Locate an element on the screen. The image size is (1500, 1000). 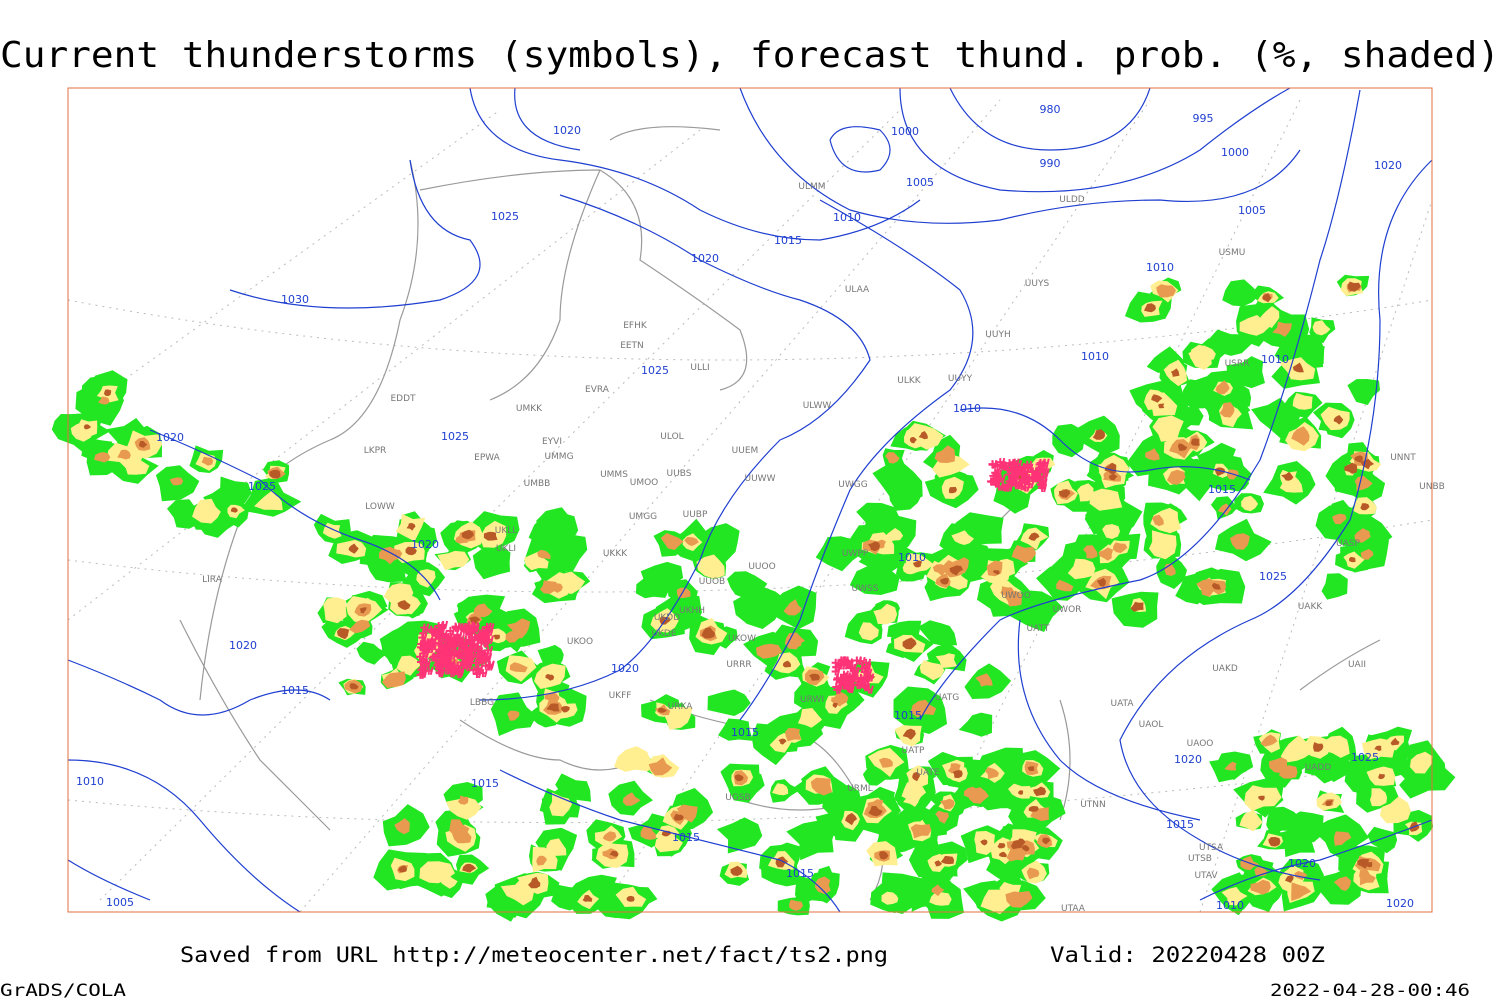
station-label: UKHH is located at coordinates (692, 611).